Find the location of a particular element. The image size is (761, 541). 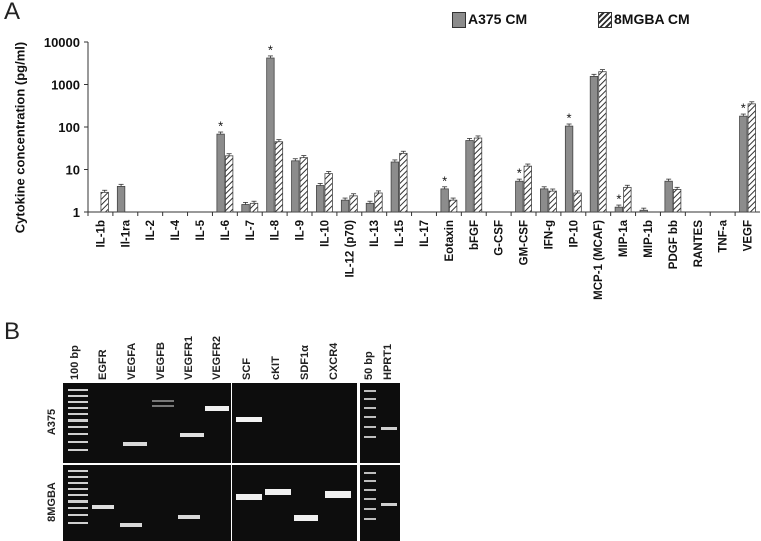

bar-a375-il-1ra is located at coordinates (121, 199).